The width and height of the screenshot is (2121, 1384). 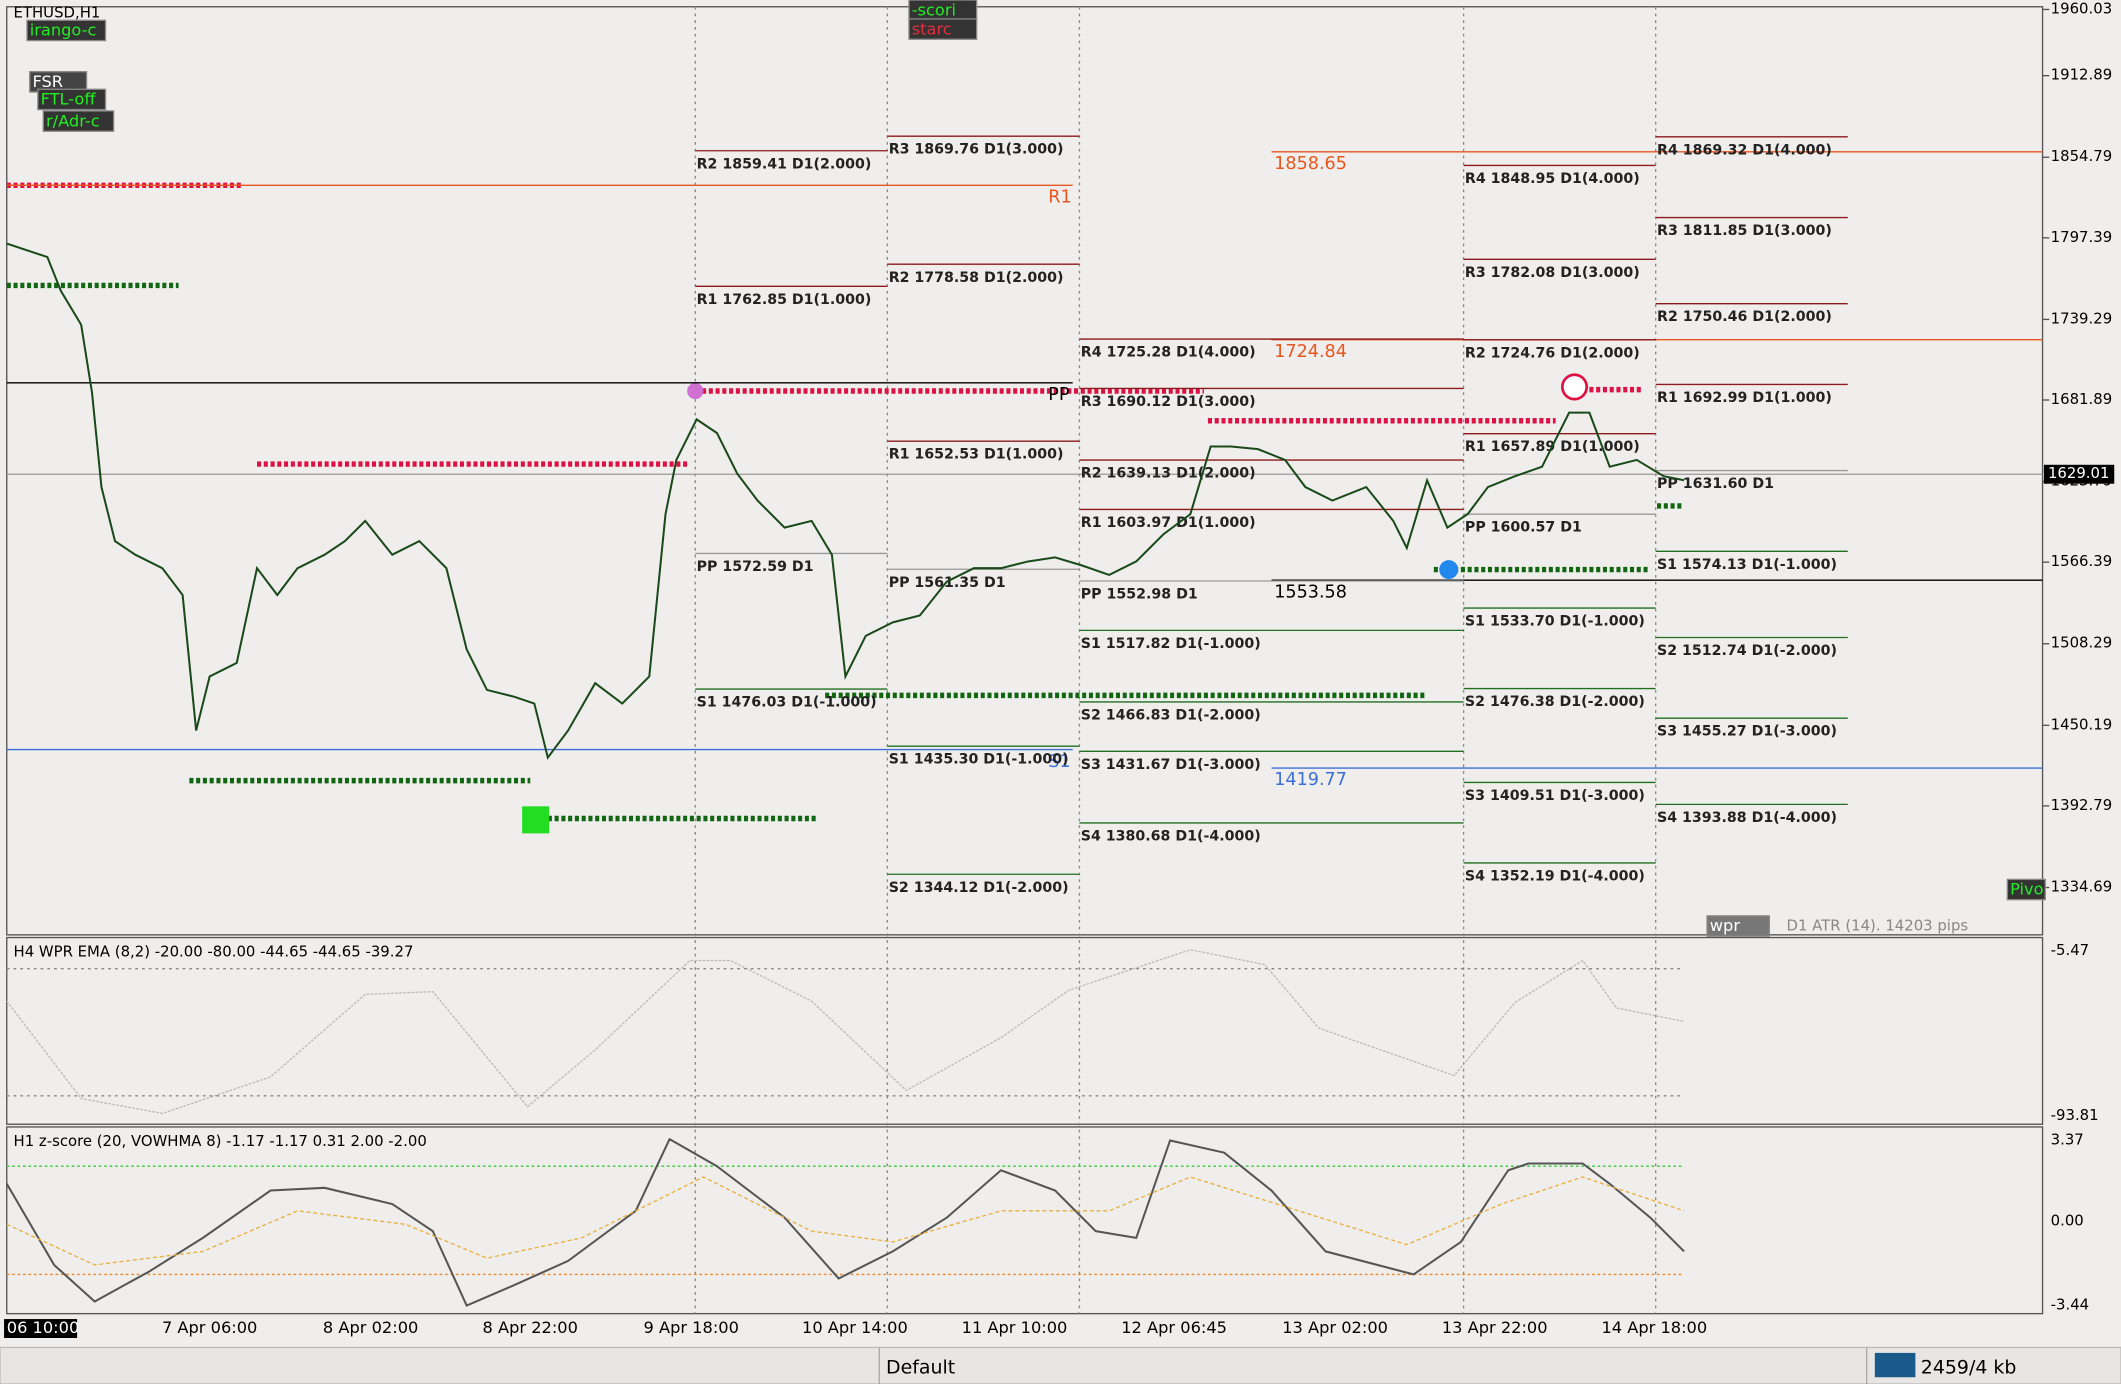 I want to click on button-label: FSR, so click(x=47, y=81).